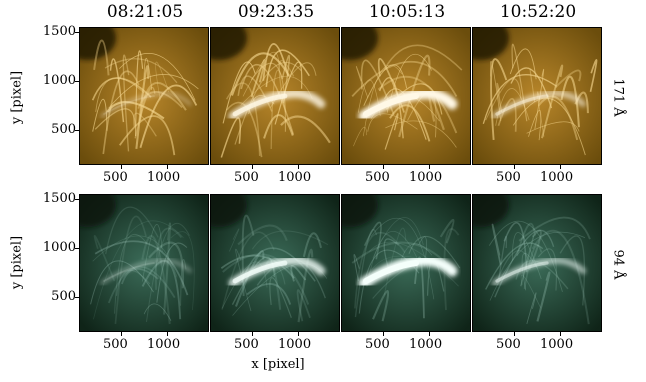 This screenshot has width=646, height=382. Describe the element at coordinates (145, 12) in the screenshot. I see `time-title-1: 08:21:05` at that location.